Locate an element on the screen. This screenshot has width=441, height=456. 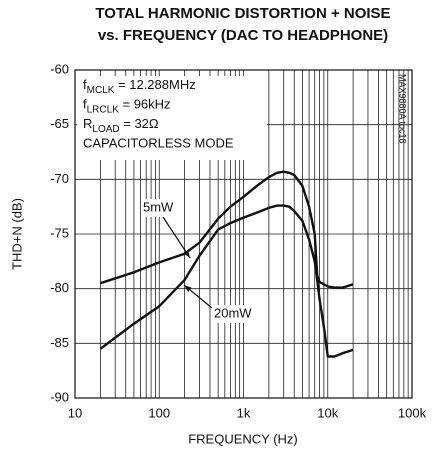
chart-title: vs. FREQUENCY (DAC TO HEADPHONE) is located at coordinates (243, 35).